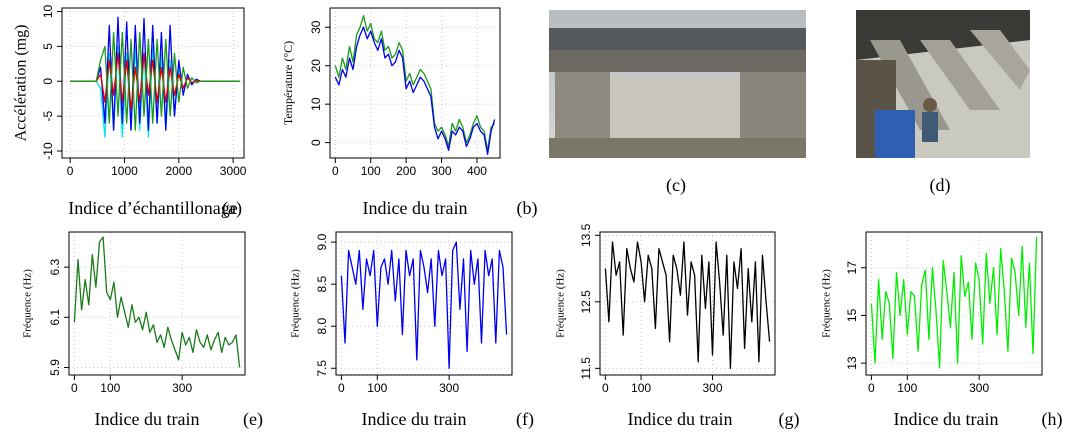  I want to click on y-tick-label: 11.5, so click(586, 368).